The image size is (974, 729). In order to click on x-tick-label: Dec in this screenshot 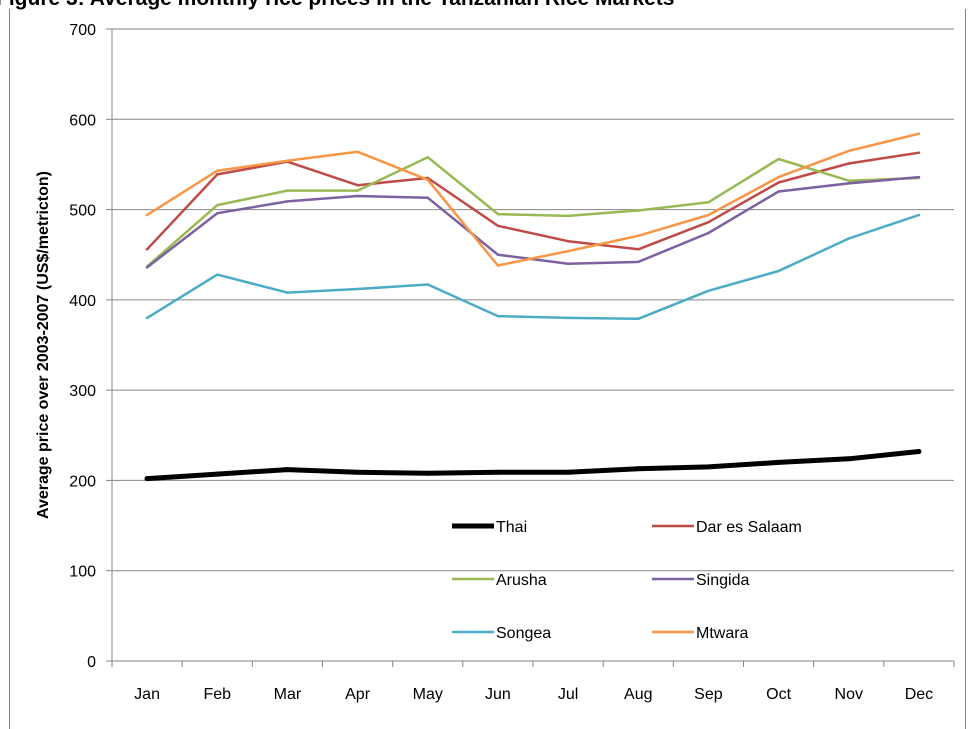, I will do `click(919, 694)`.